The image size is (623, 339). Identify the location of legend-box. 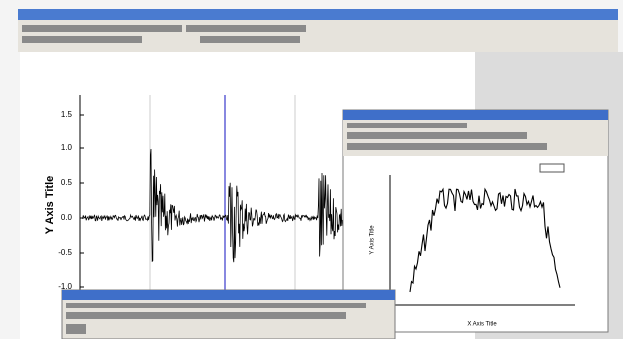
(552, 168).